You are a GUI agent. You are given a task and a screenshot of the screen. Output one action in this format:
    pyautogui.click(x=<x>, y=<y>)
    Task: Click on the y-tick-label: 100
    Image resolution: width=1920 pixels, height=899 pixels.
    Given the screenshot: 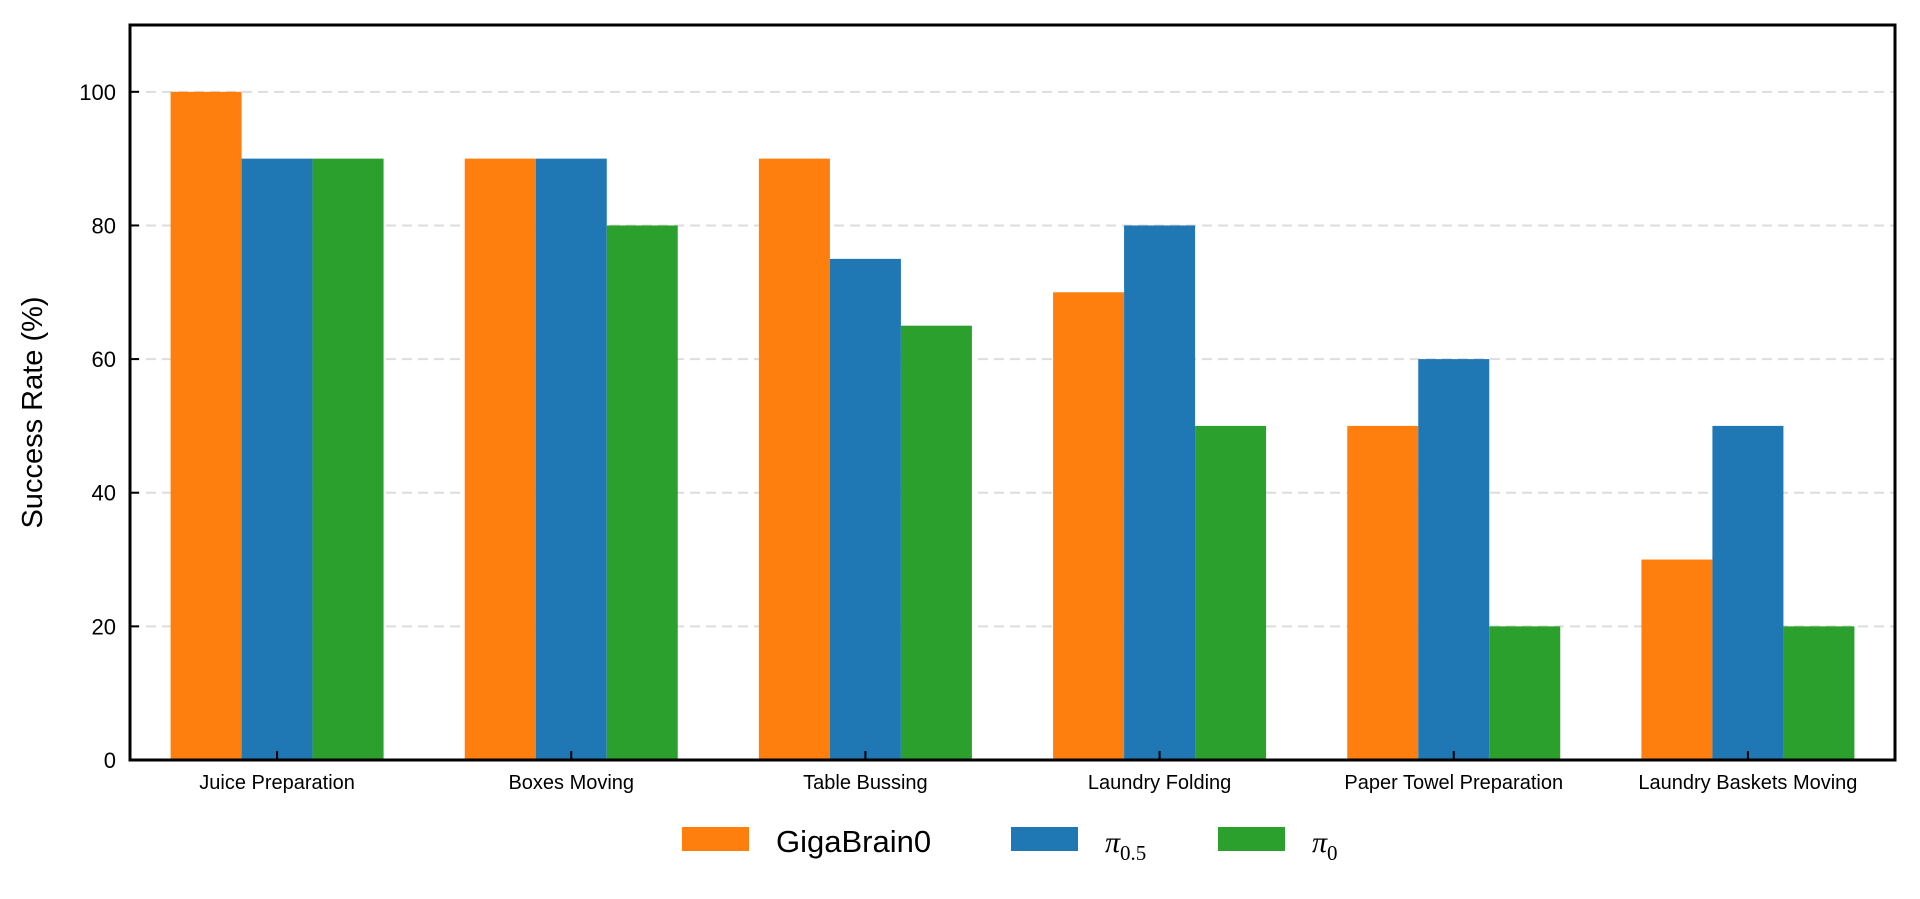 What is the action you would take?
    pyautogui.click(x=97, y=92)
    